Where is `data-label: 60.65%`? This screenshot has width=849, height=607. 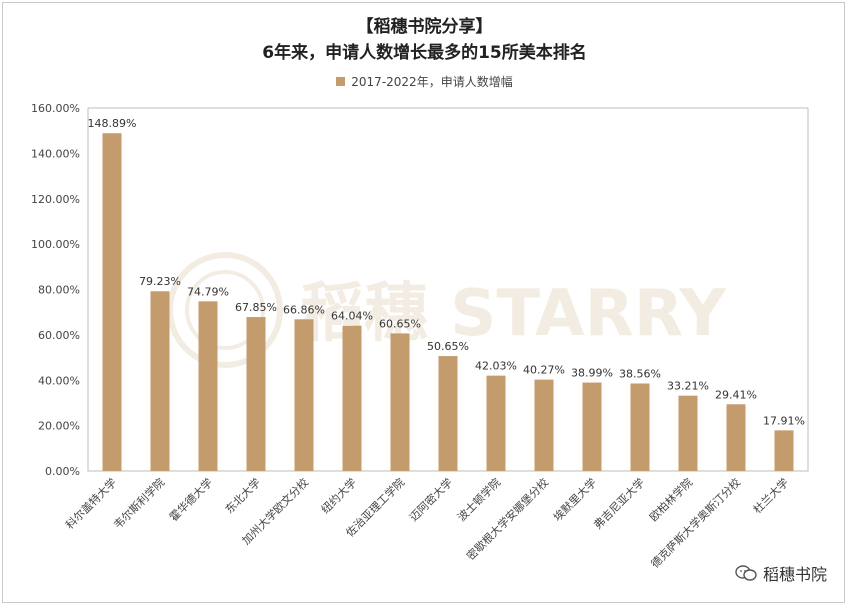 data-label: 60.65% is located at coordinates (400, 323).